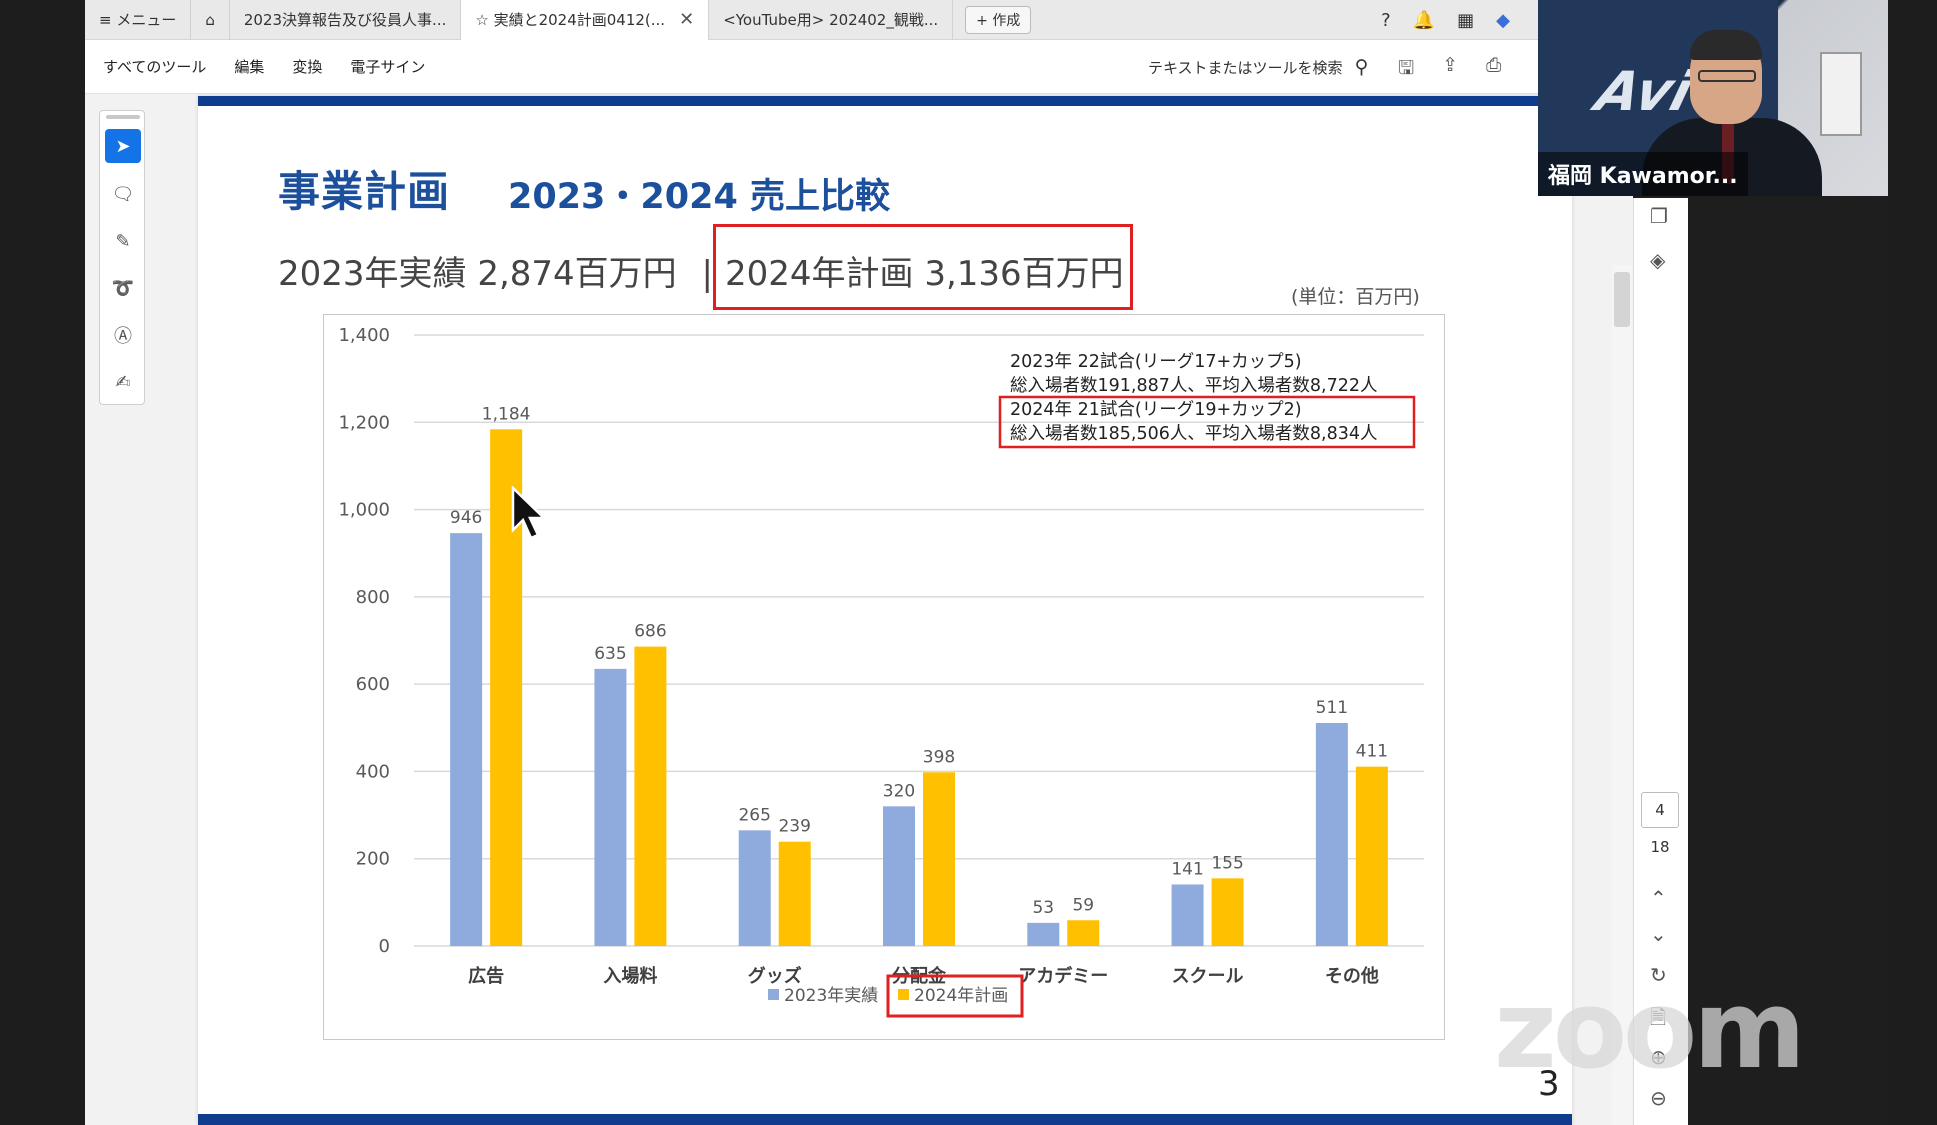  I want to click on y-tick-label: 1,000, so click(364, 510).